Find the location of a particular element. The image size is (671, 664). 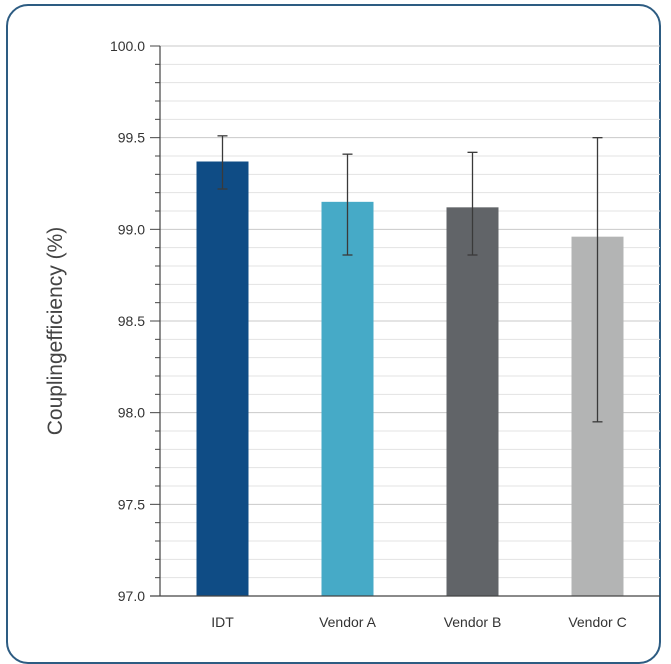

x-tick-label: Vendor A is located at coordinates (347, 622).